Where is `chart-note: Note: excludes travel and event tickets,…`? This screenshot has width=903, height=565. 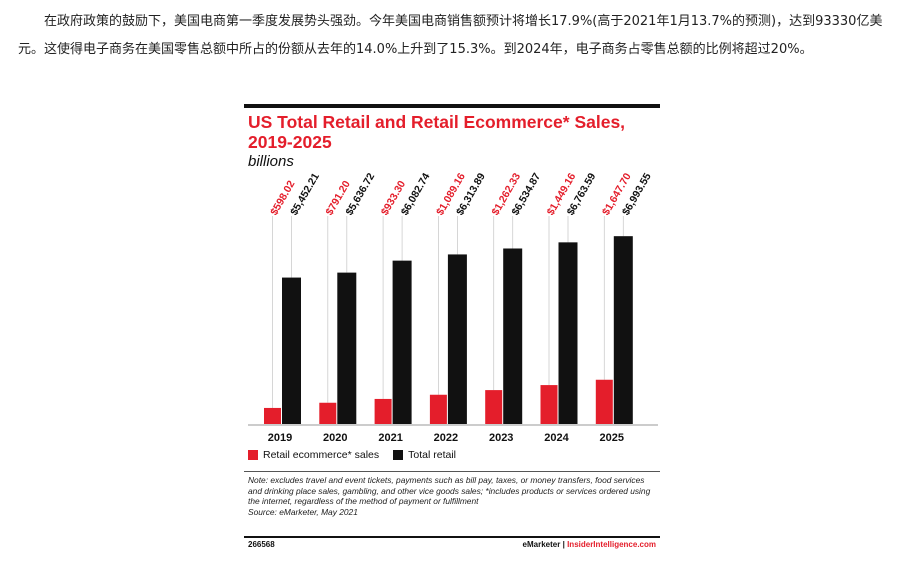 chart-note: Note: excludes travel and event tickets,… is located at coordinates (452, 496).